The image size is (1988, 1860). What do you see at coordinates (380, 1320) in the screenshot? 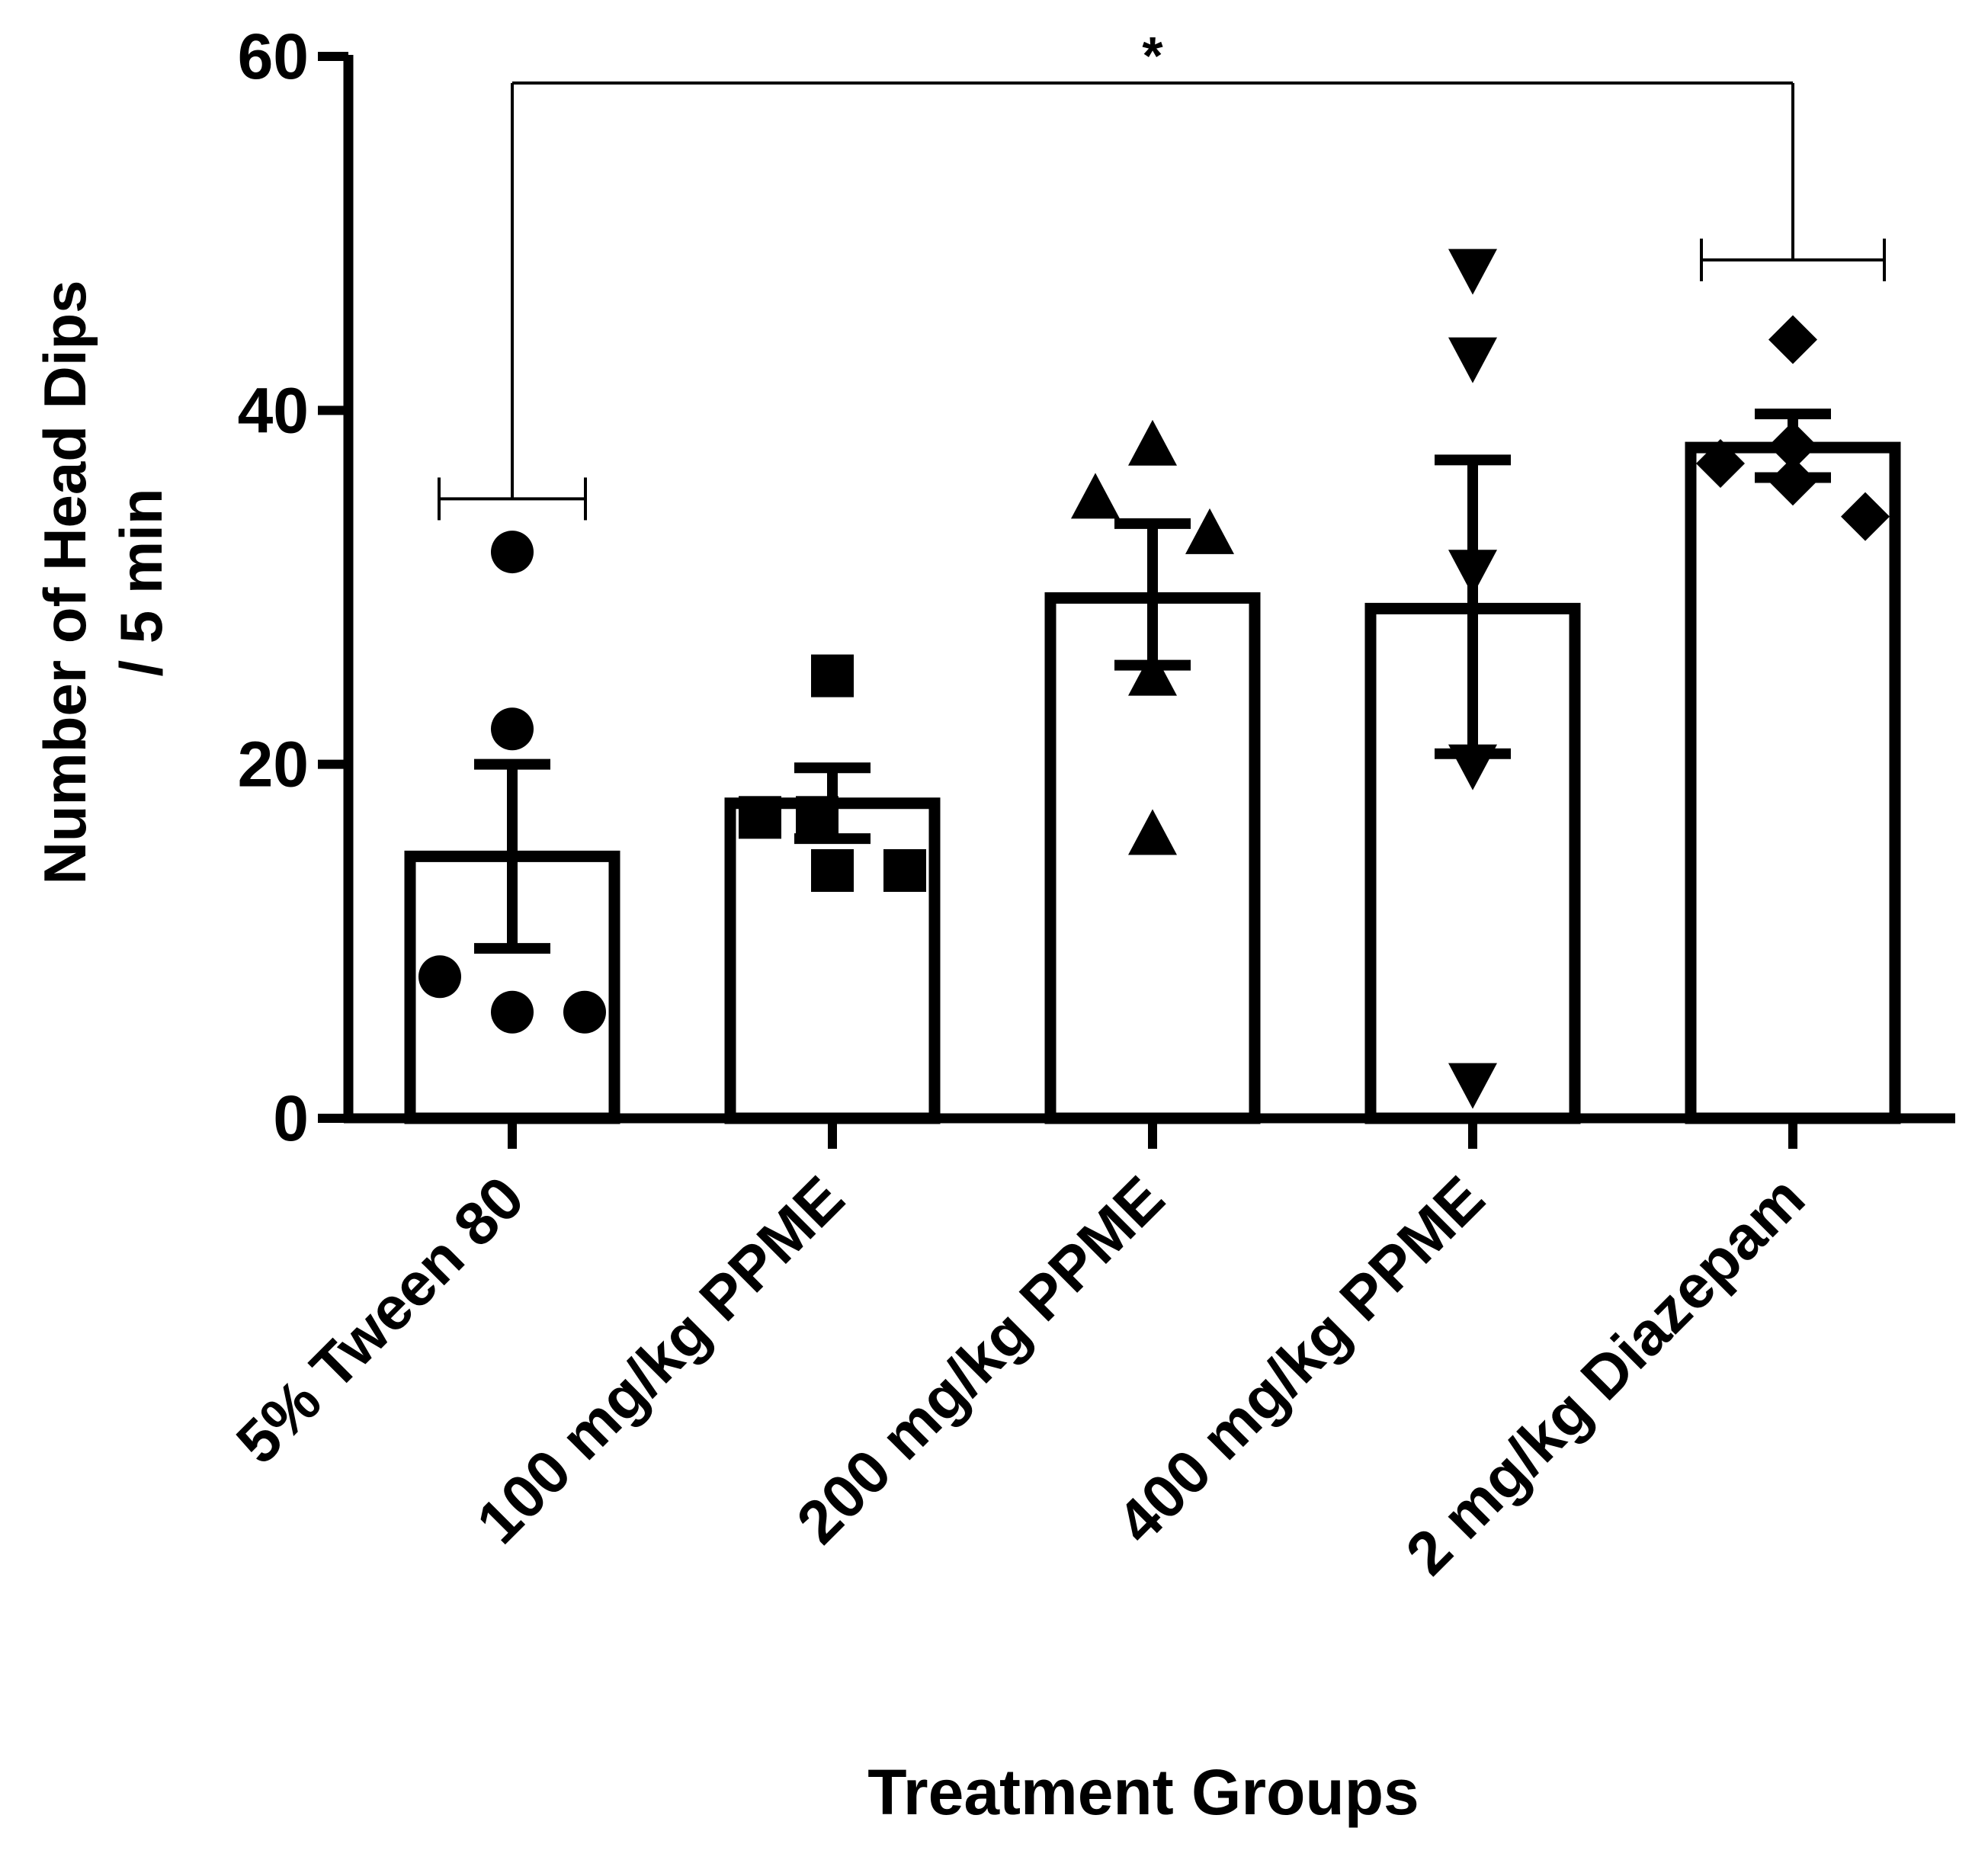
I see `x-tick-label: 5% Tween 80` at bounding box center [380, 1320].